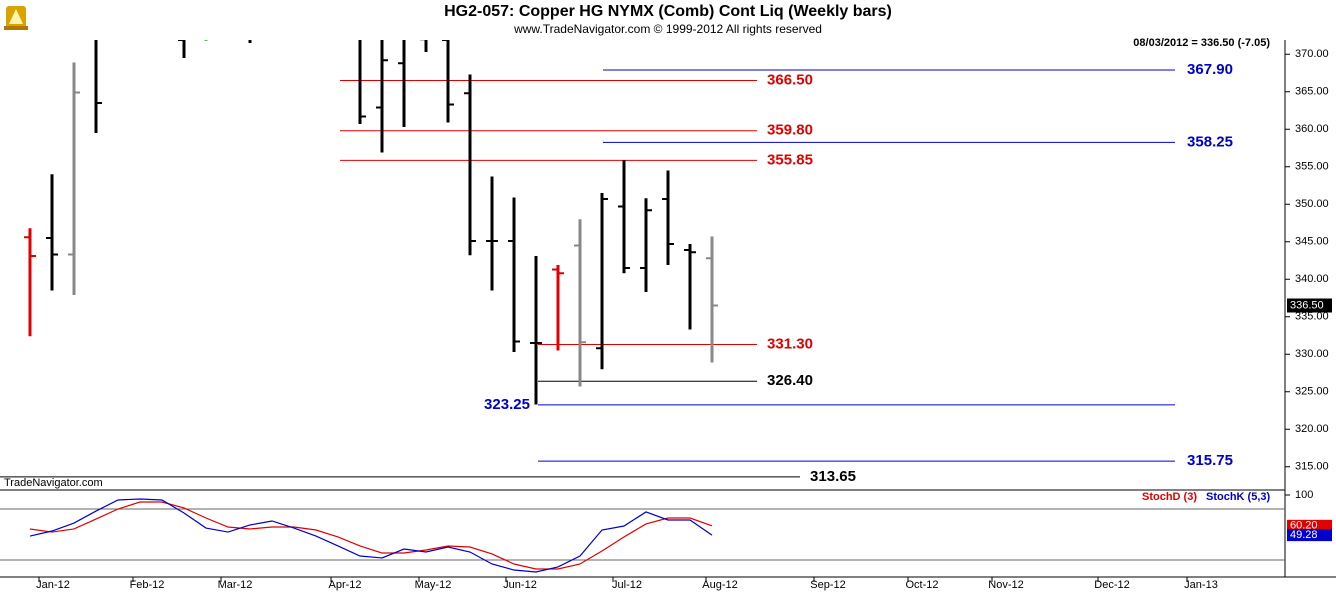  I want to click on x-tick-label: Sep-12, so click(827, 585).